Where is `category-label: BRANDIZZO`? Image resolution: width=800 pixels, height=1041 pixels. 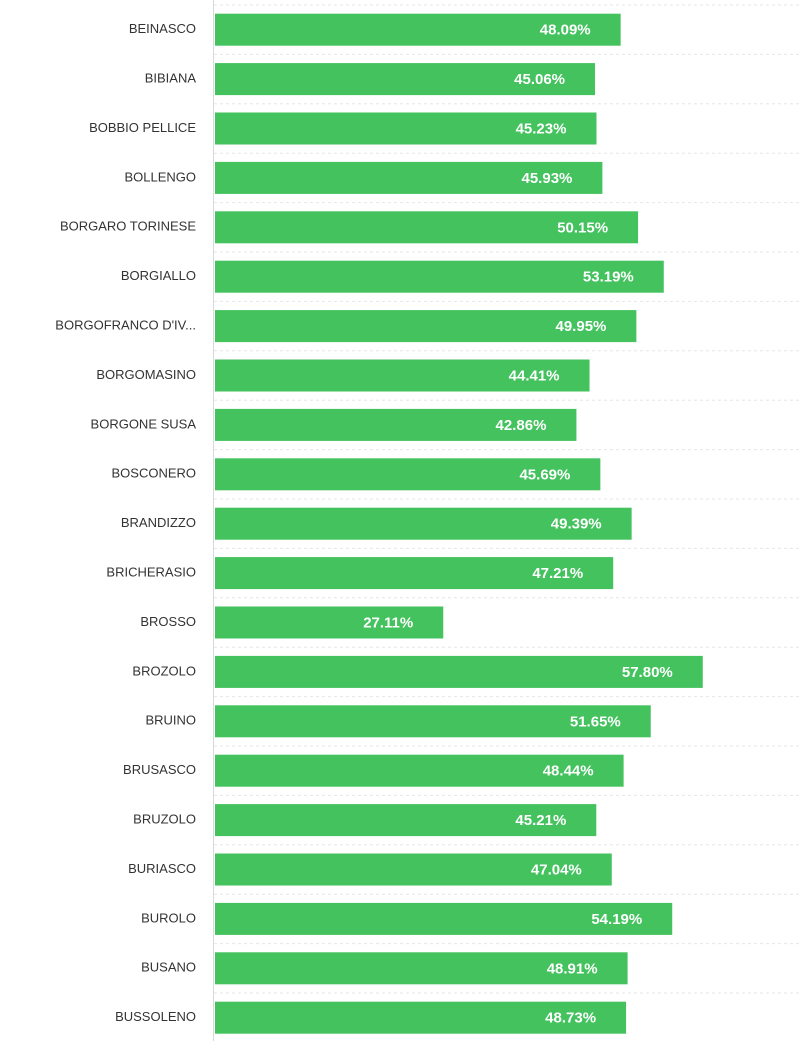
category-label: BRANDIZZO is located at coordinates (158, 522).